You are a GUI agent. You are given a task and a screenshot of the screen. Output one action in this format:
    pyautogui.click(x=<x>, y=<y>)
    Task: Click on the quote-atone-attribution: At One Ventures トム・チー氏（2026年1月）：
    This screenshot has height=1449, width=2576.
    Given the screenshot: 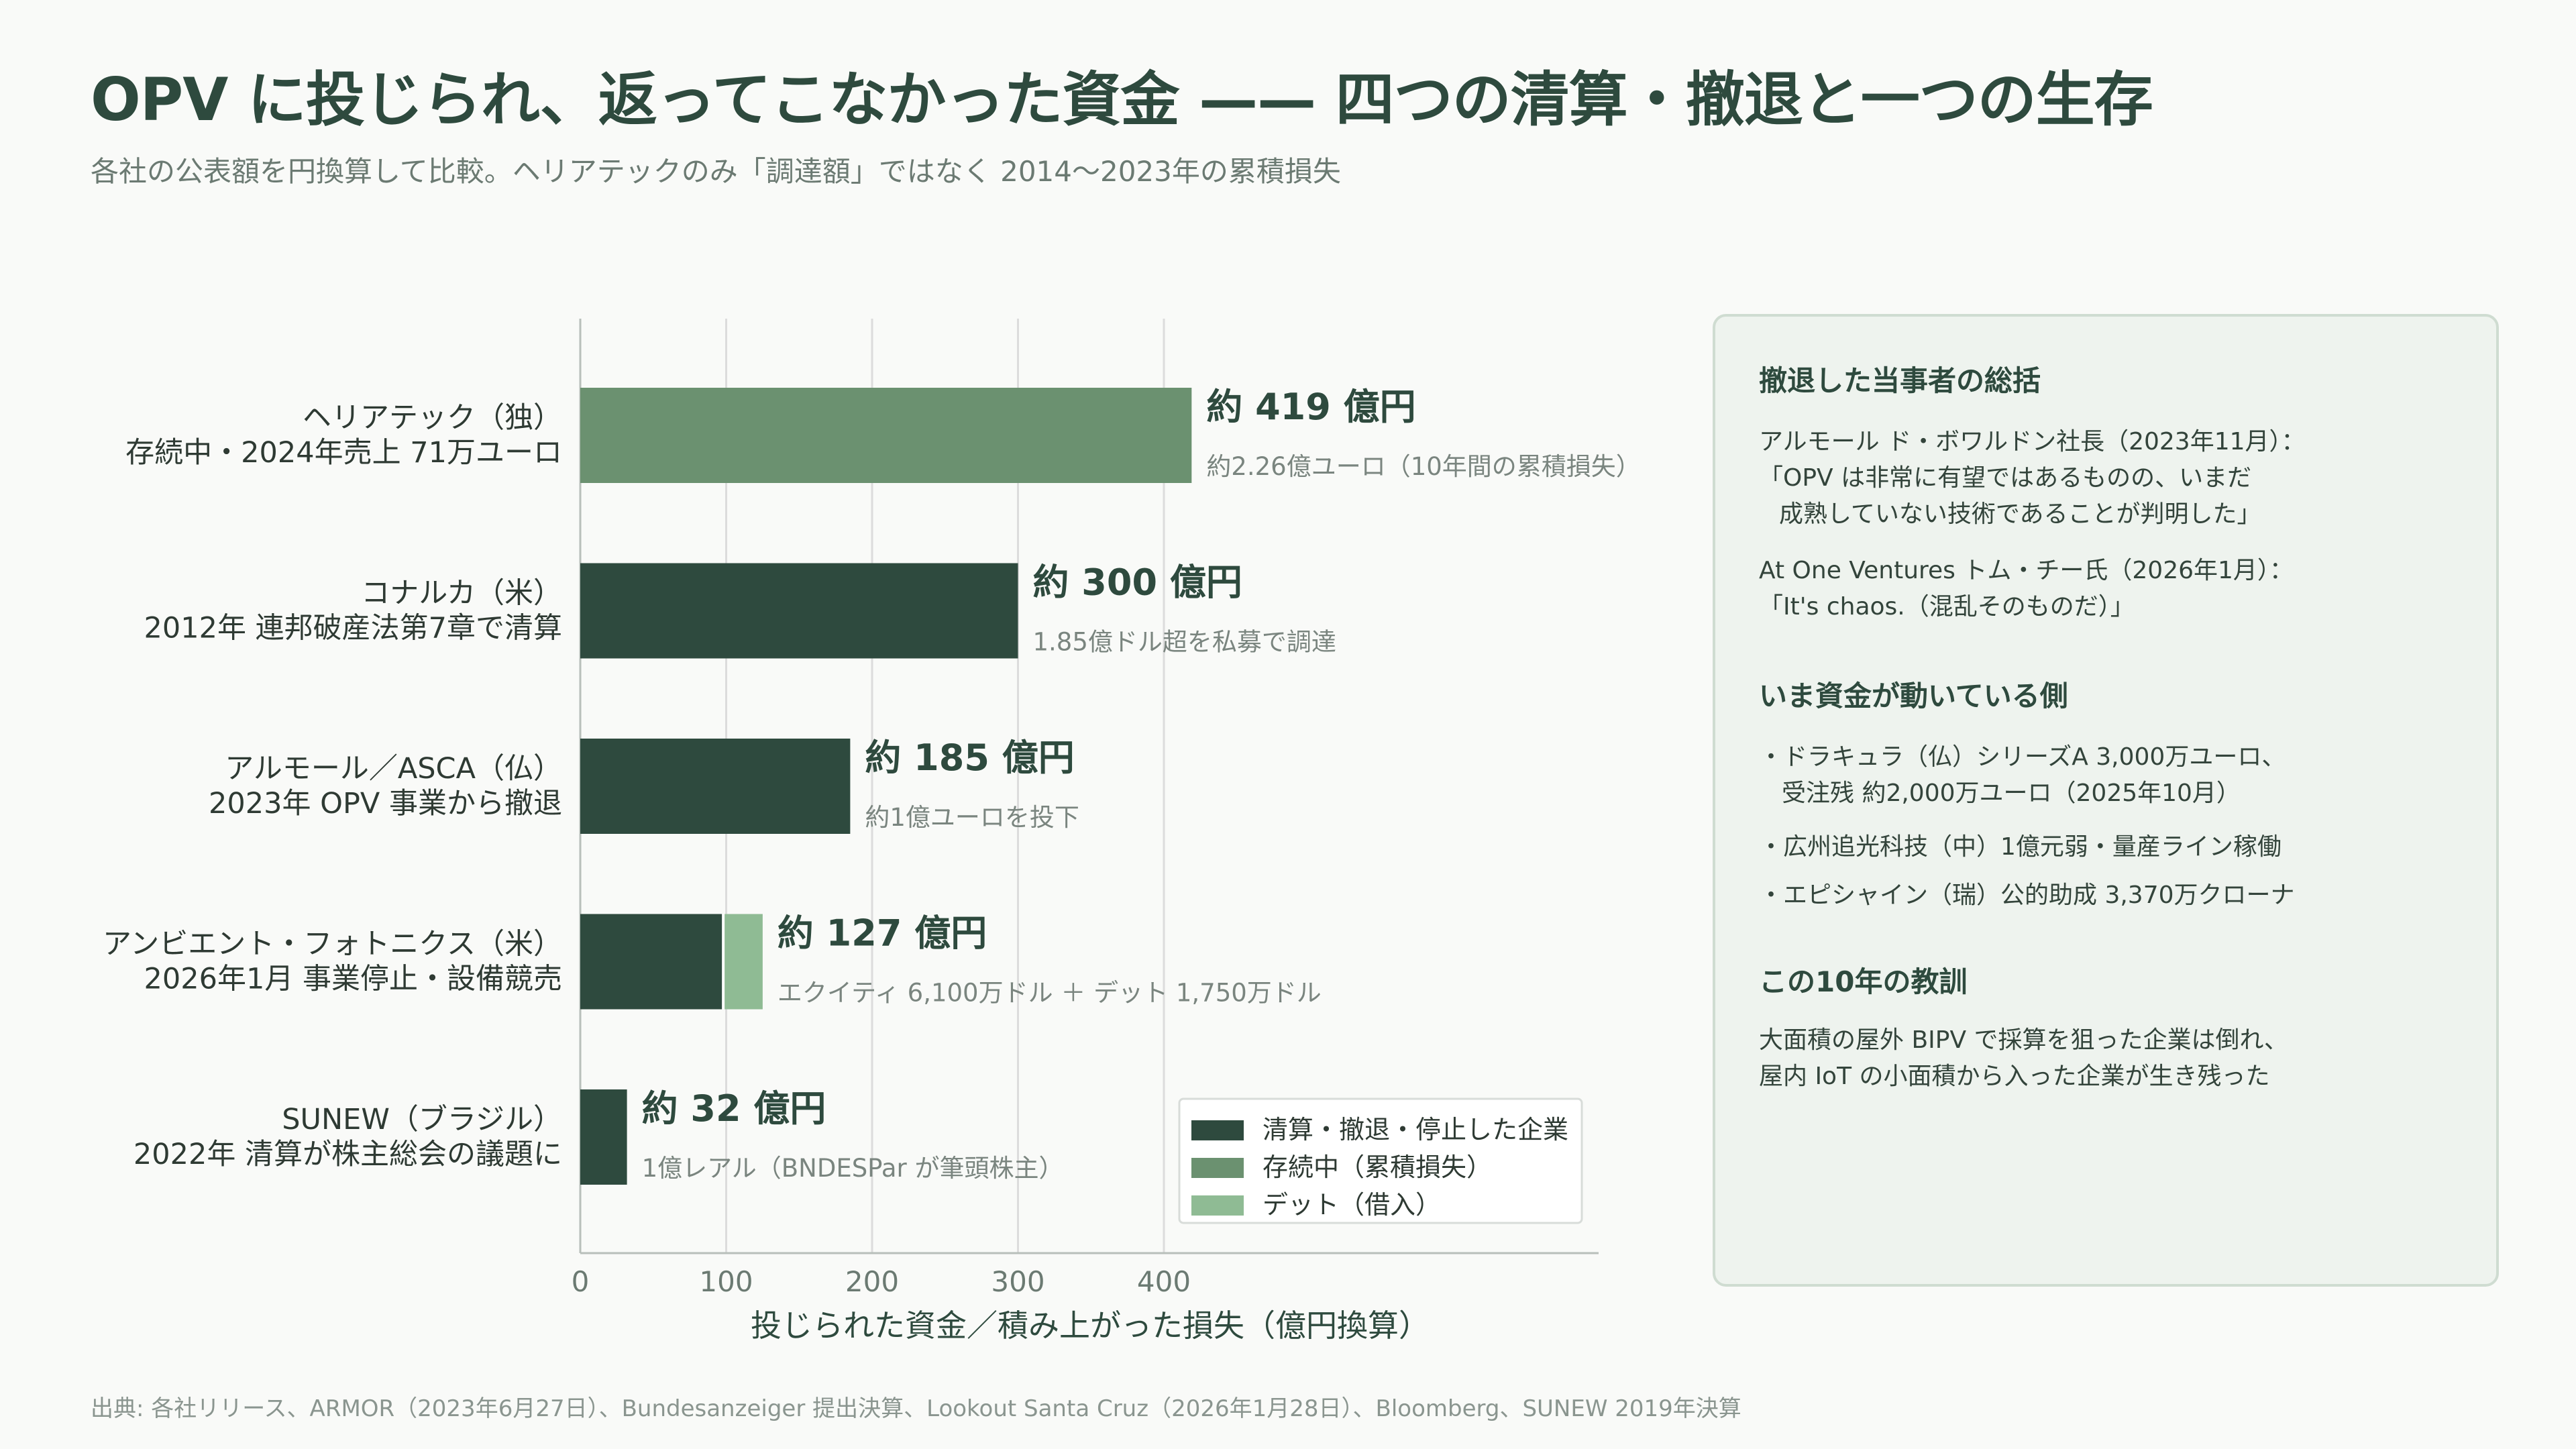 What is the action you would take?
    pyautogui.click(x=2026, y=570)
    